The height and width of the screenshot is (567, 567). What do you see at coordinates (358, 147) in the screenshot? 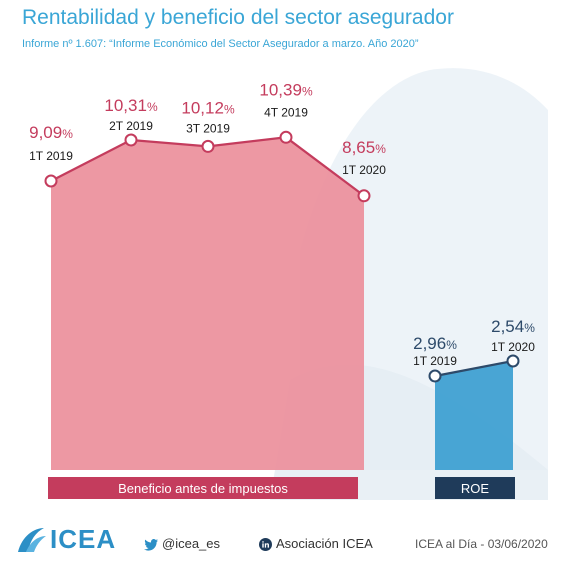
I see `value-number: 8,65` at bounding box center [358, 147].